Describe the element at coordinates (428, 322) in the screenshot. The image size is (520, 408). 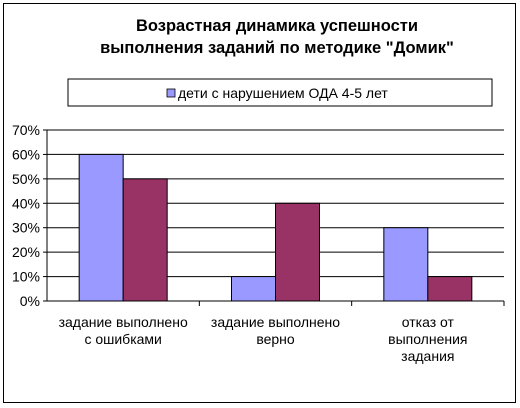
I see `x-category-label: отказ от` at that location.